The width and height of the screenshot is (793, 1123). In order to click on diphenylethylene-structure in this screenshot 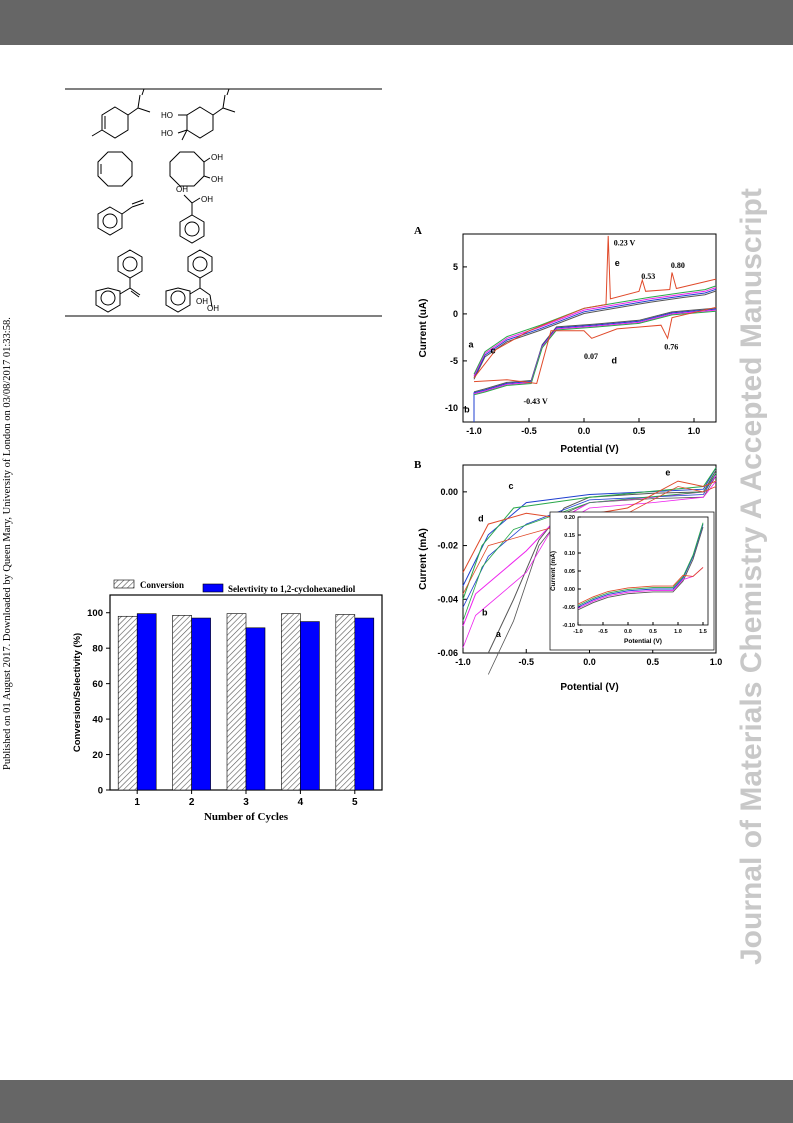, I will do `click(119, 281)`.